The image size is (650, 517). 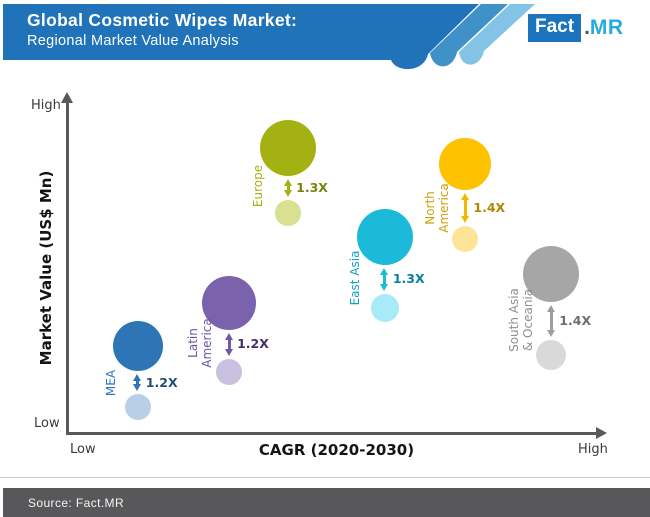 I want to click on y-axis-high-label: High, so click(x=46, y=105).